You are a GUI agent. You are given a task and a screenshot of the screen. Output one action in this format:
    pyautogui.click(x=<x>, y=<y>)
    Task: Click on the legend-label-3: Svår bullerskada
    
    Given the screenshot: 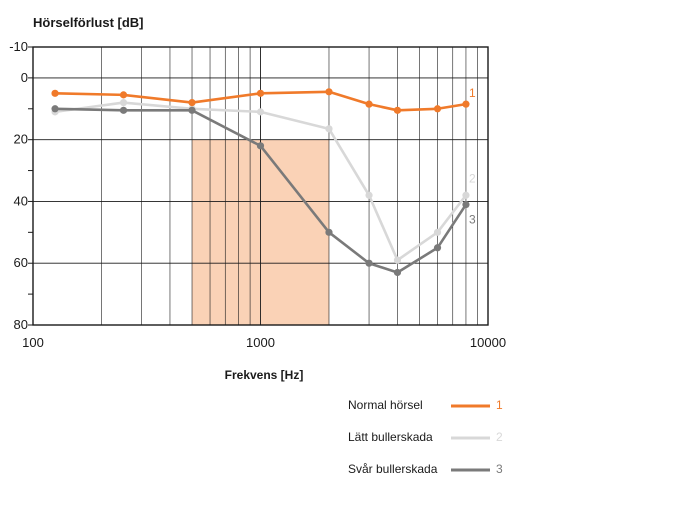 What is the action you would take?
    pyautogui.click(x=393, y=469)
    